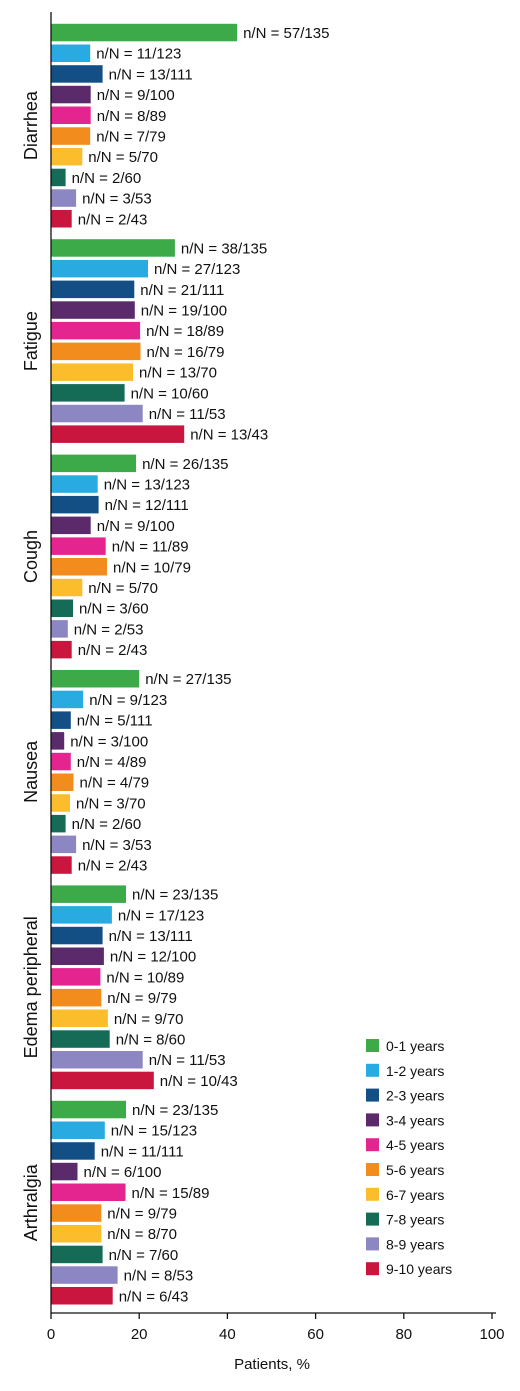 The height and width of the screenshot is (1391, 520). I want to click on legend-label: 8-9 years, so click(415, 1244).